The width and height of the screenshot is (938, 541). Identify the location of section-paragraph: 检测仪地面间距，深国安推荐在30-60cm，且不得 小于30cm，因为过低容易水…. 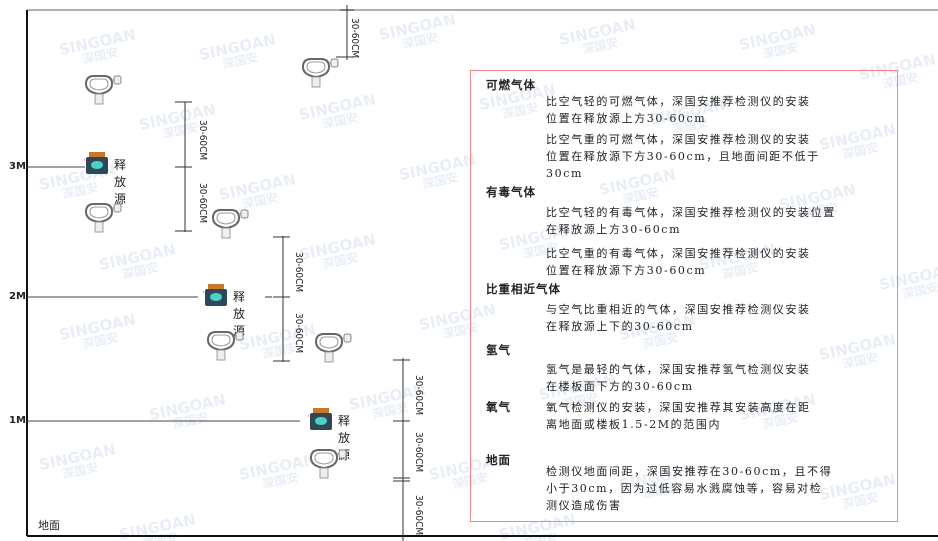
(689, 488).